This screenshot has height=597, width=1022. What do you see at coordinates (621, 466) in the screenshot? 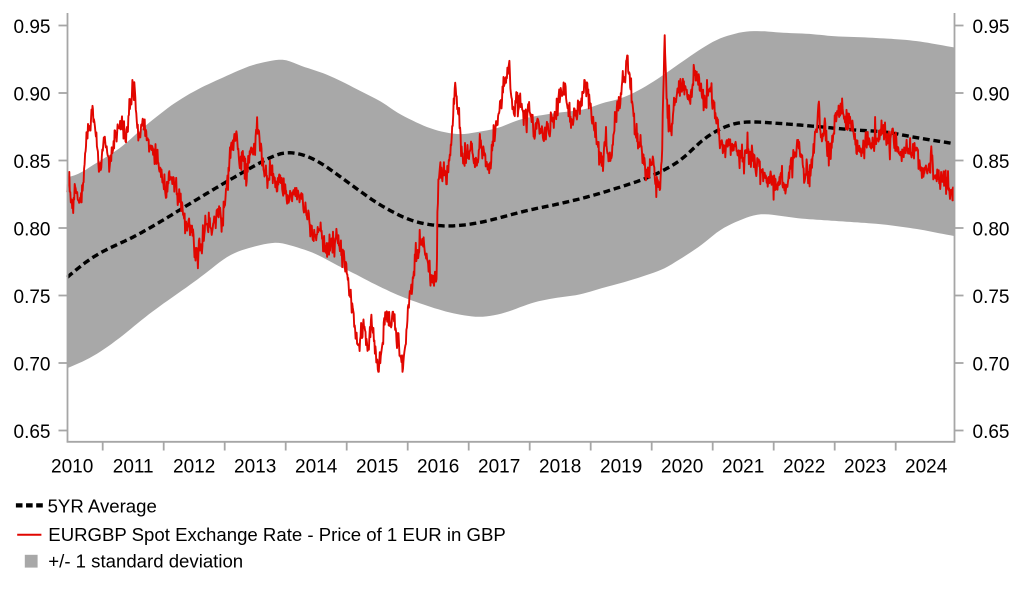
I see `svg-text: 2019` at bounding box center [621, 466].